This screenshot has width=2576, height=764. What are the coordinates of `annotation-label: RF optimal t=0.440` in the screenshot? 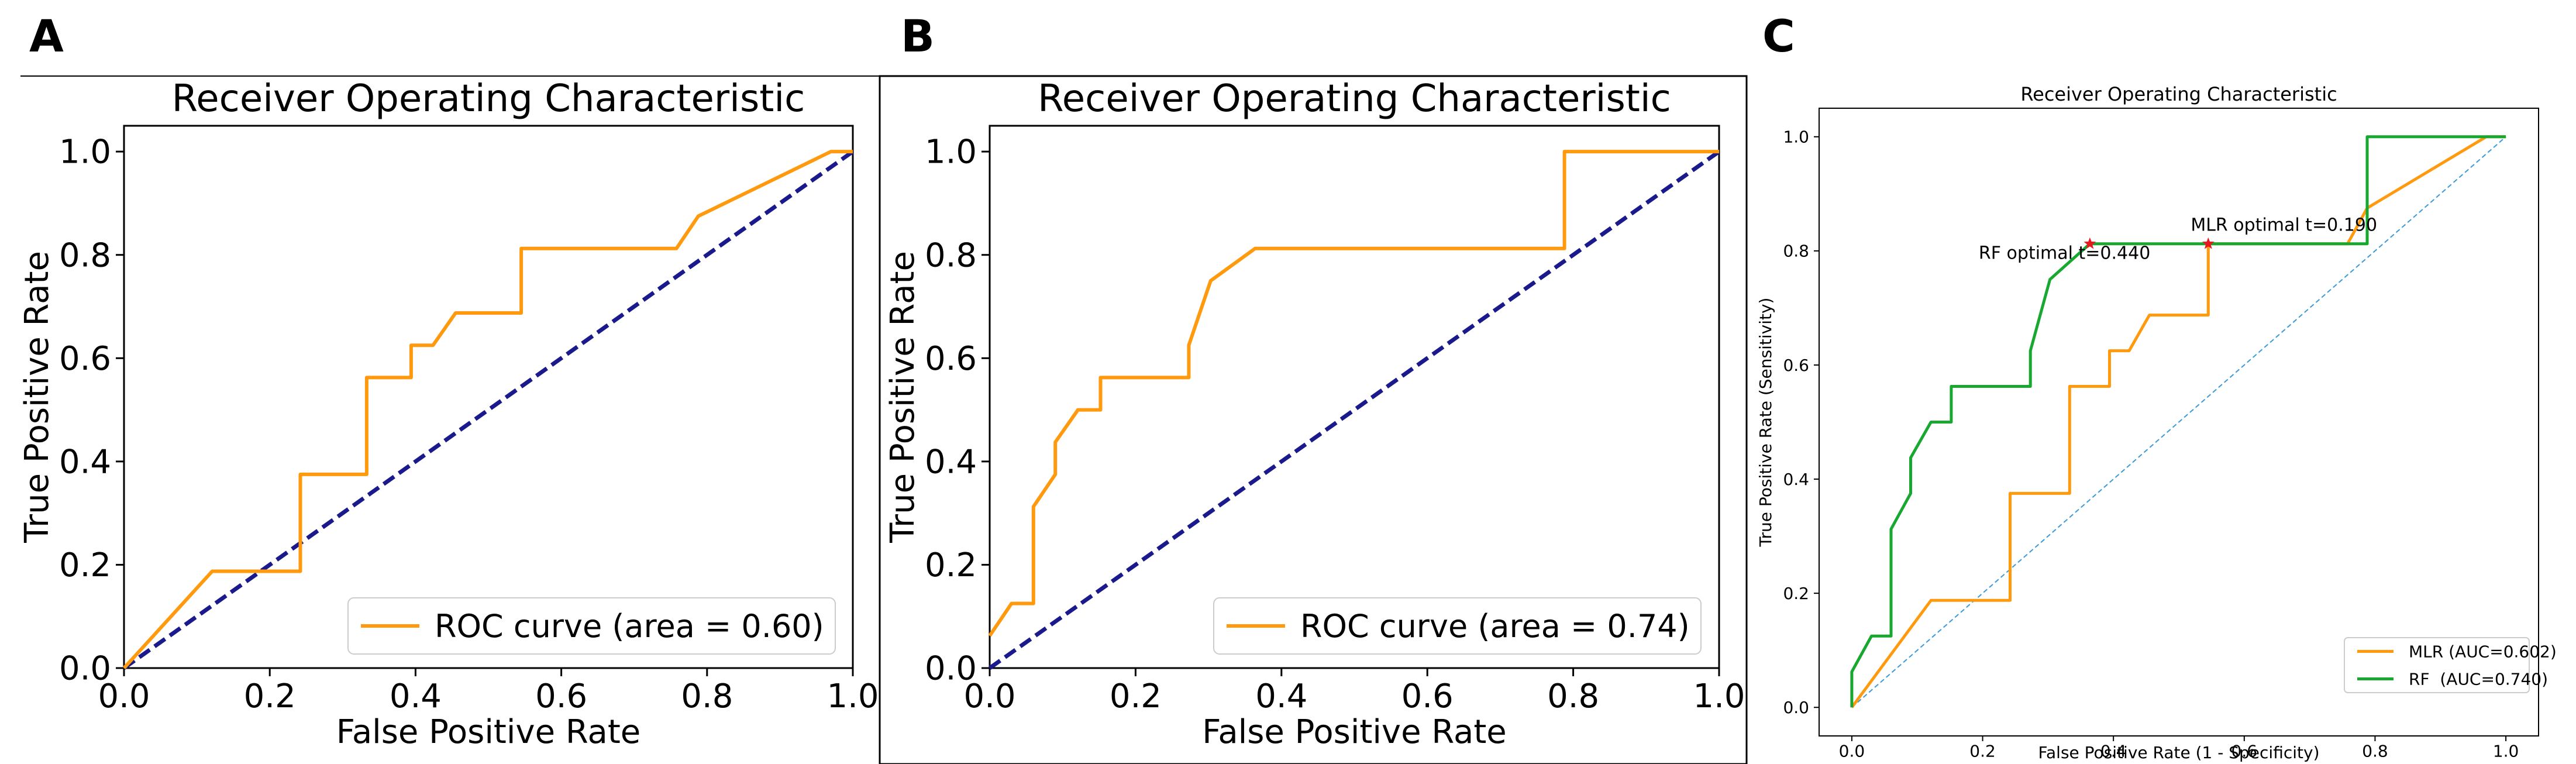 It's located at (2064, 253).